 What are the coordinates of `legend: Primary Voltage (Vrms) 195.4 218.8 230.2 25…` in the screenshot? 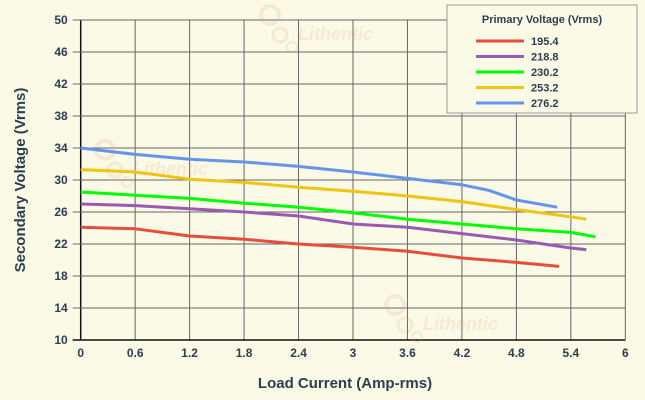 It's located at (542, 59).